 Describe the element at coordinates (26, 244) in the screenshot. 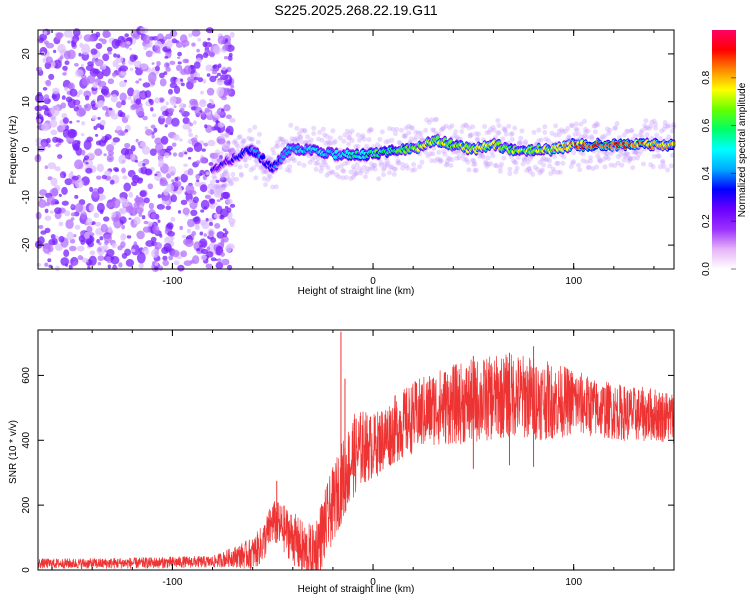

I see `spectrogram-ytick-label: -20` at that location.